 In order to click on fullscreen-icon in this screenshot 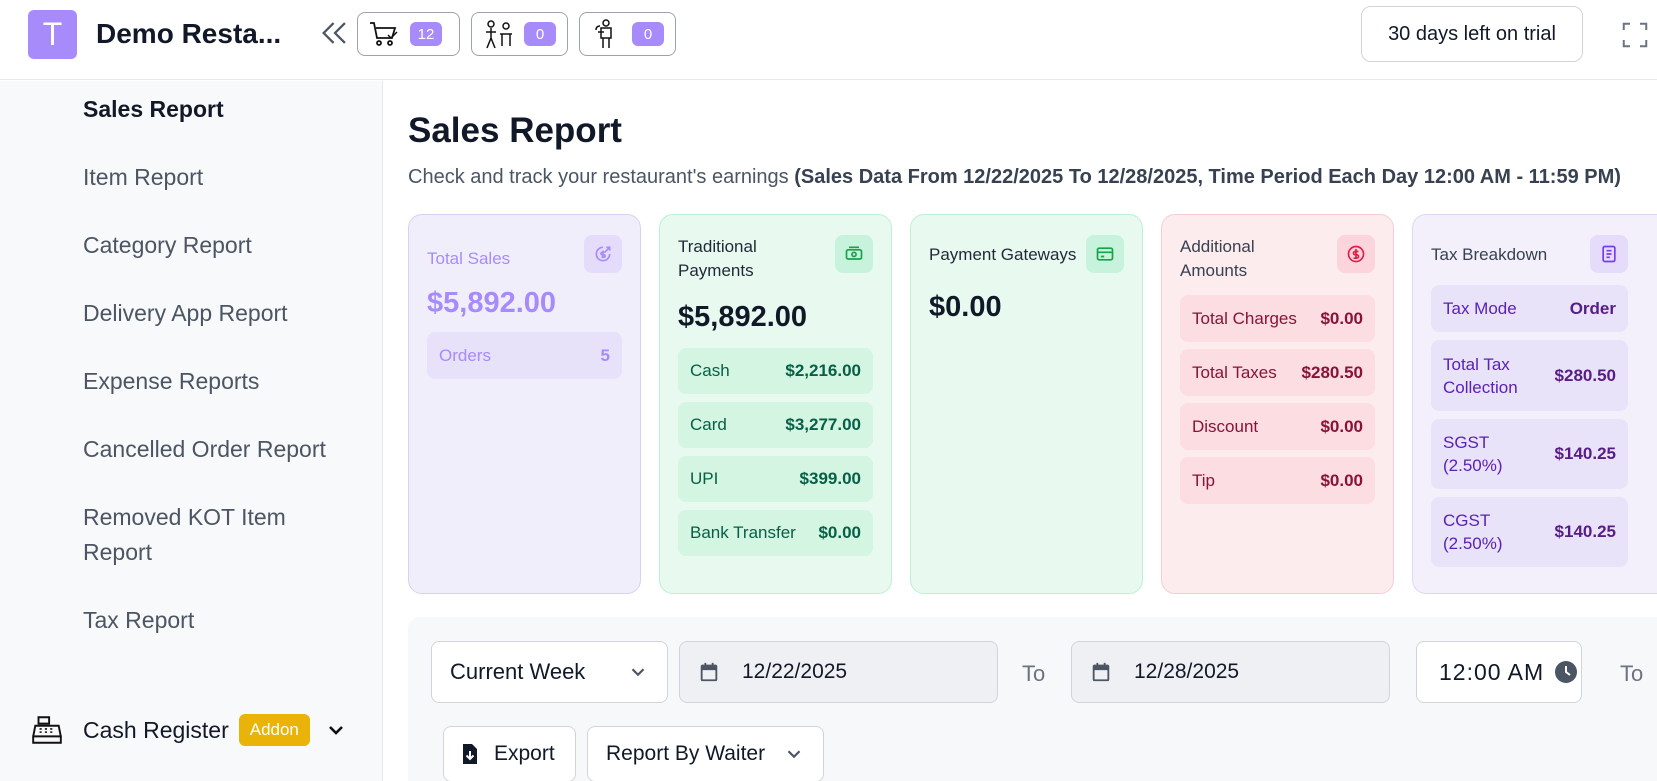, I will do `click(1635, 35)`.